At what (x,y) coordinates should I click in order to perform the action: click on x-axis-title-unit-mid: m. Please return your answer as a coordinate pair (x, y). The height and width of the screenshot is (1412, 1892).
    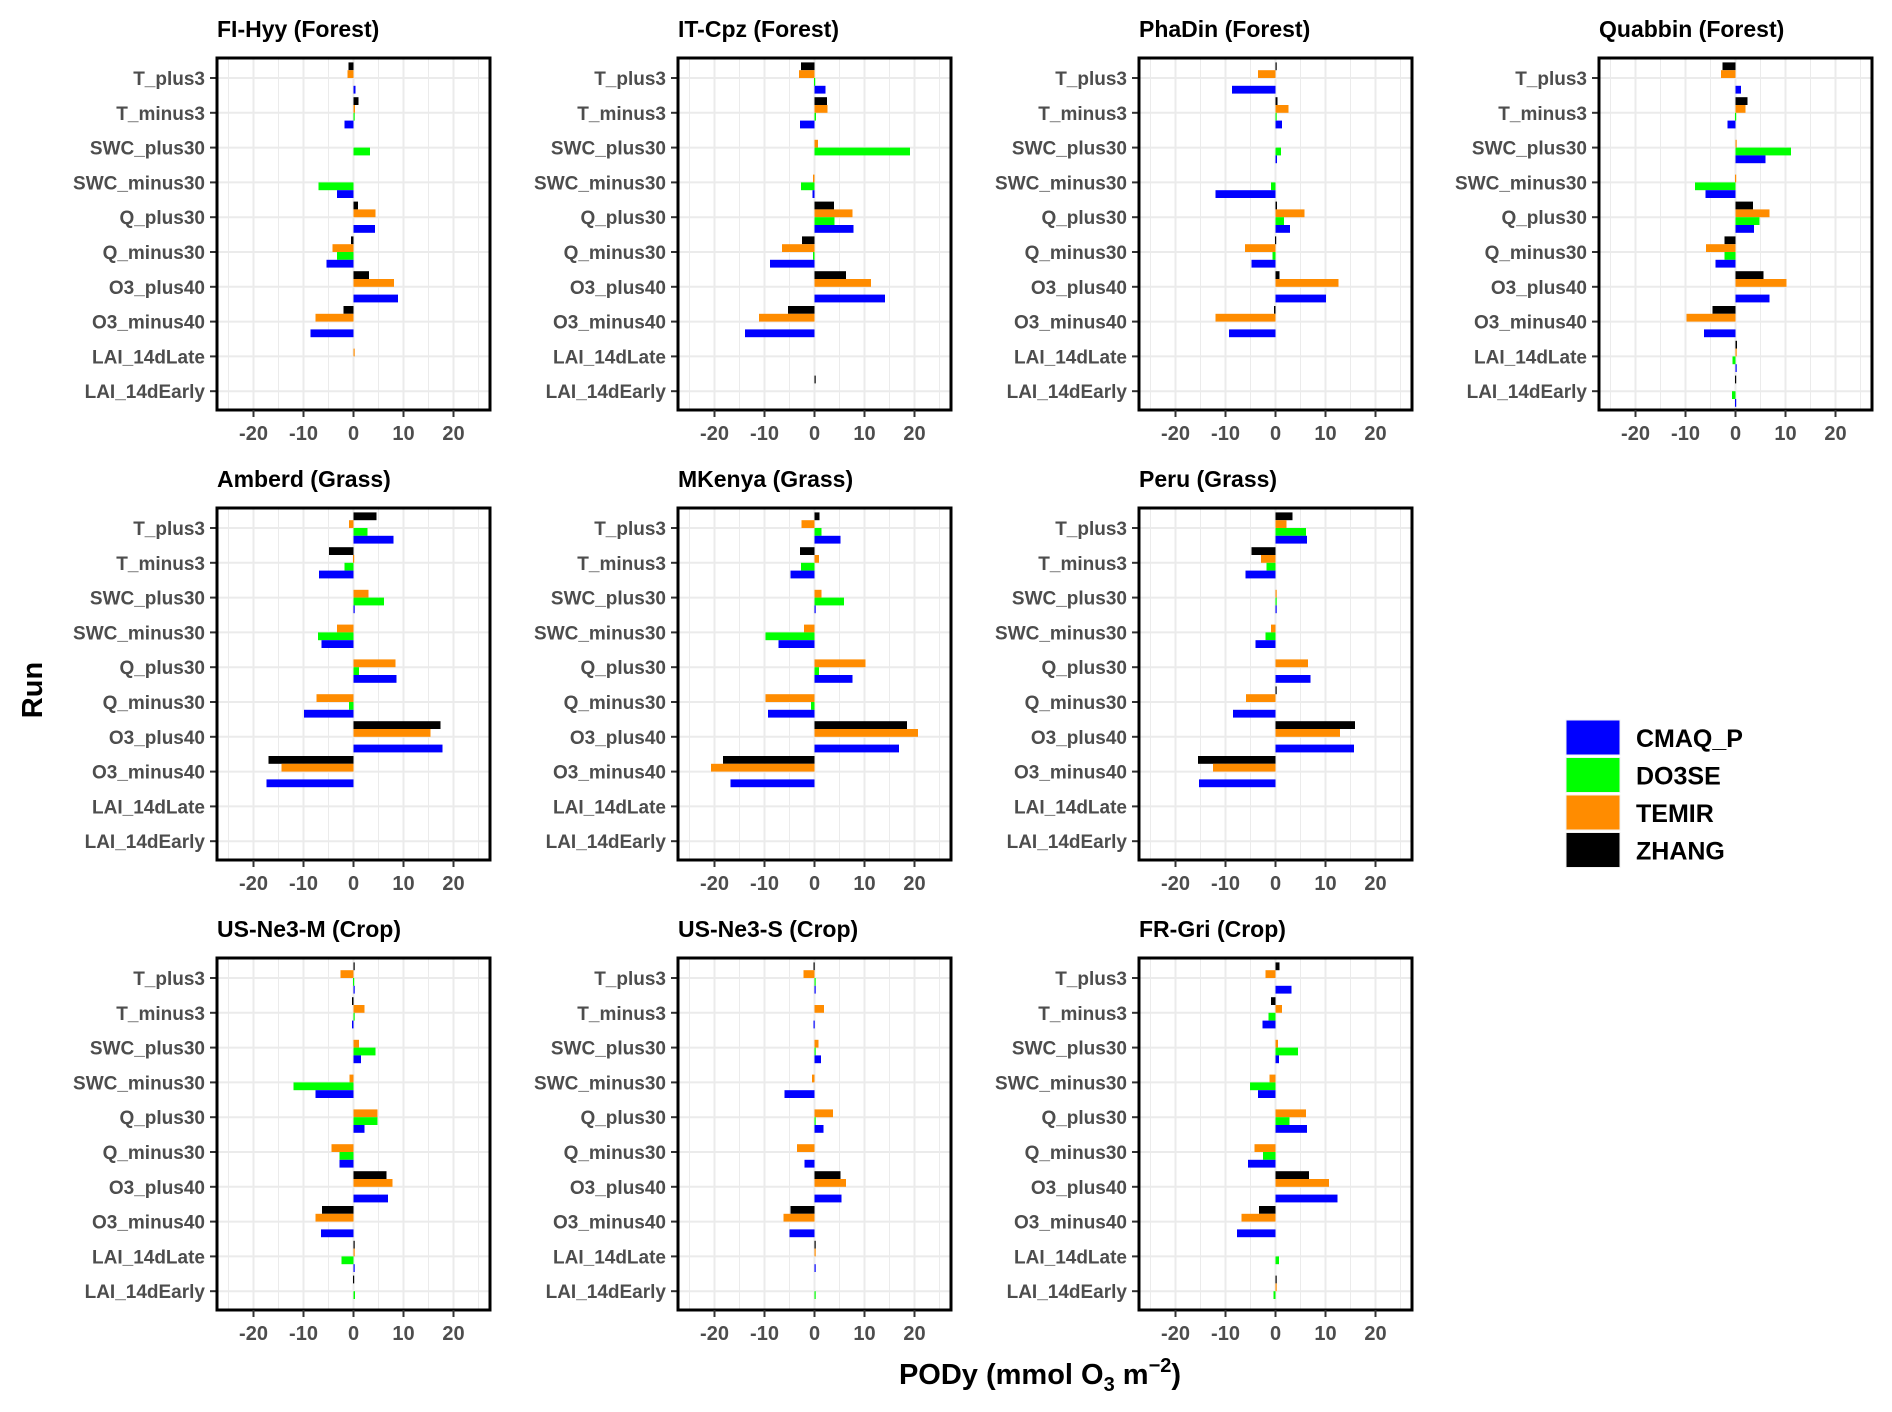
    Looking at the image, I should click on (1132, 1375).